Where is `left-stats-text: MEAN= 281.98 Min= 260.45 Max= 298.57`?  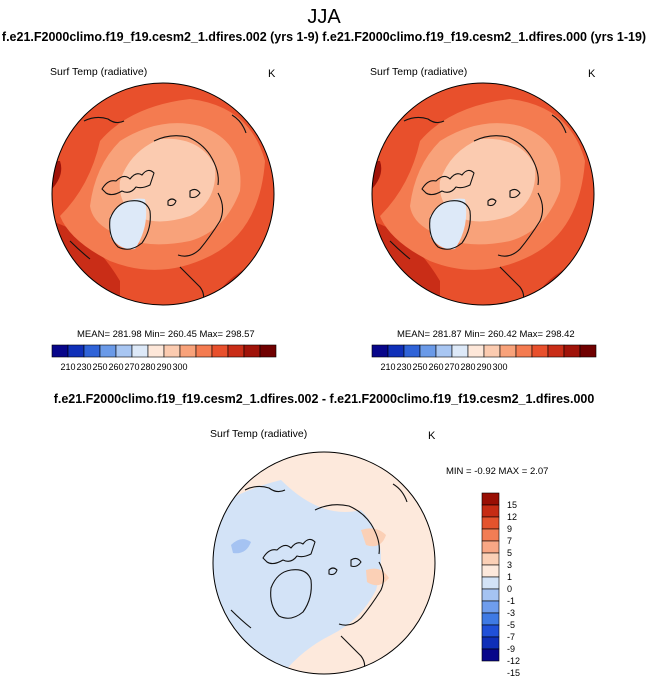 left-stats-text: MEAN= 281.98 Min= 260.45 Max= 298.57 is located at coordinates (166, 334).